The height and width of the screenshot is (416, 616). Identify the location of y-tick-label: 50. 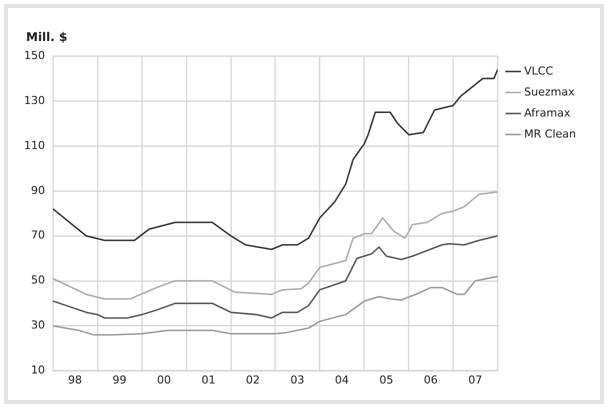
(37, 280).